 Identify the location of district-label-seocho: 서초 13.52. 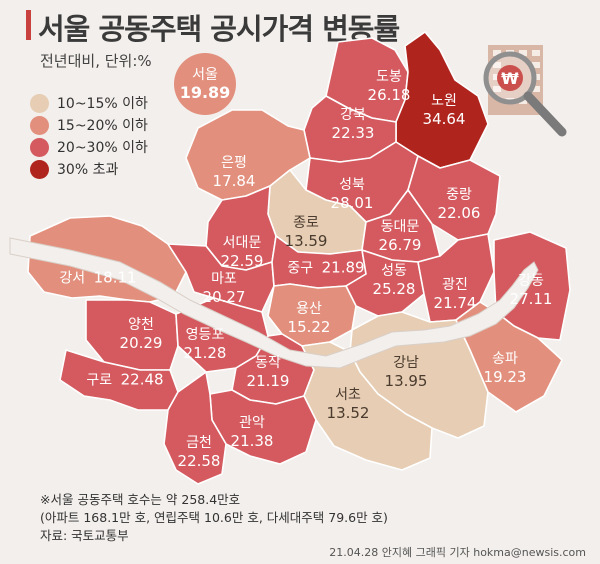
(348, 404).